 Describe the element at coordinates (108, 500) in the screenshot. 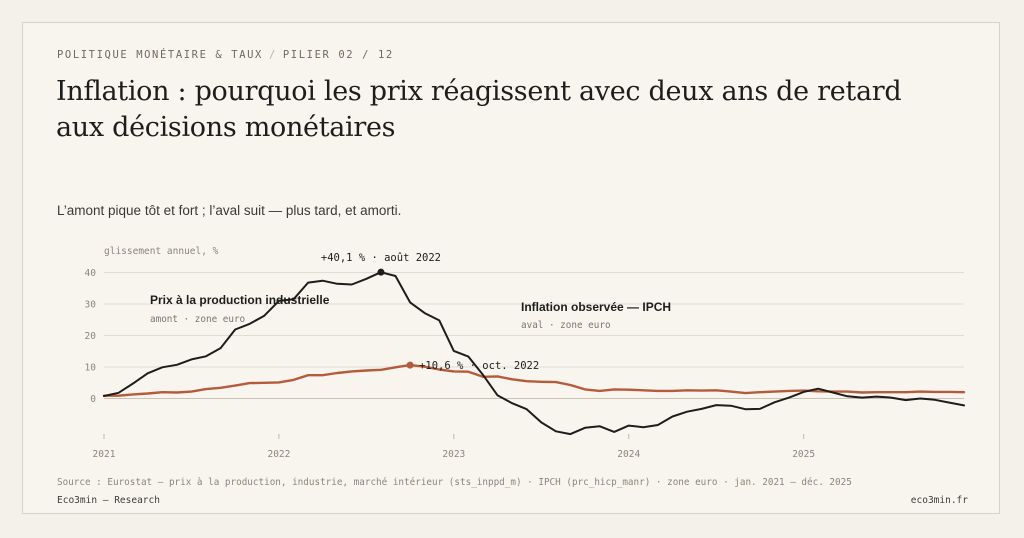

I see `brand-label: Eco3min — Research` at that location.